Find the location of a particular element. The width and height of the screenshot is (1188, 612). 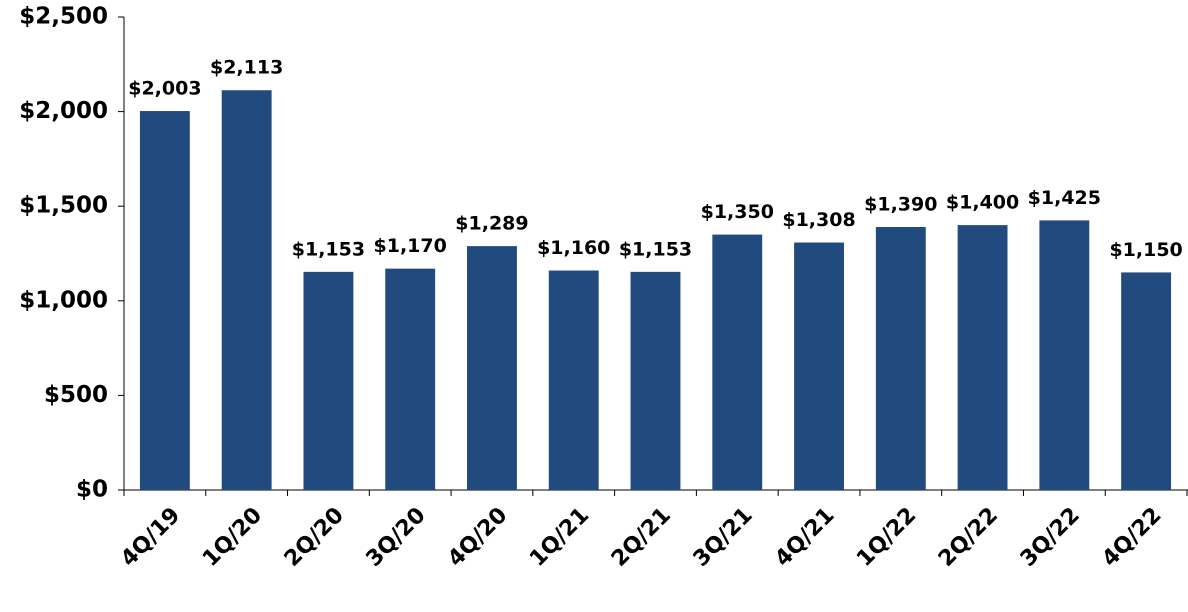

value-label: $2,113 is located at coordinates (246, 68).